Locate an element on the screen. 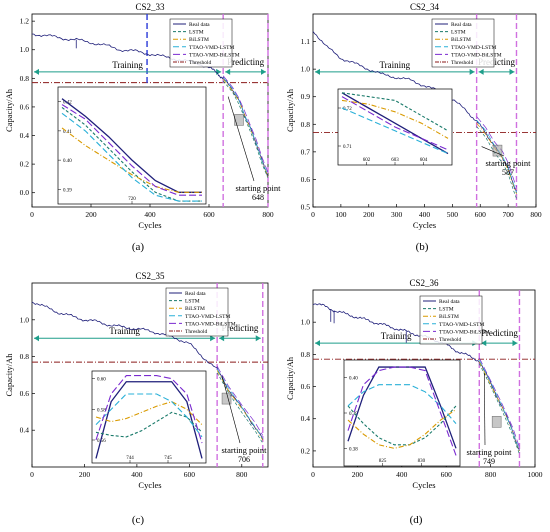 This screenshot has height=532, width=550. y-tick-label: 1.1 is located at coordinates (306, 41).